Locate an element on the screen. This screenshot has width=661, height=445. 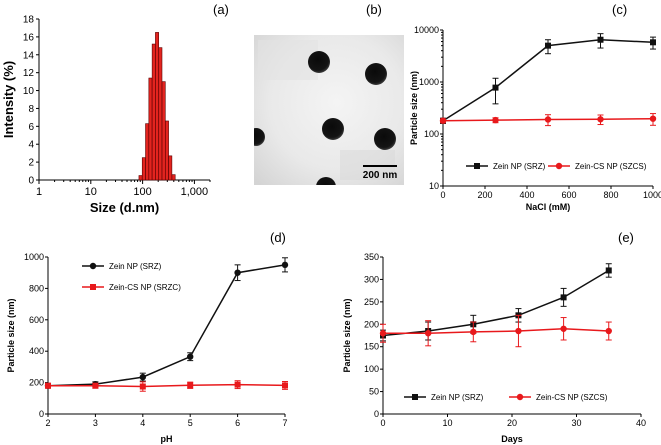
x-tick-label: 5 is located at coordinates (190, 423).